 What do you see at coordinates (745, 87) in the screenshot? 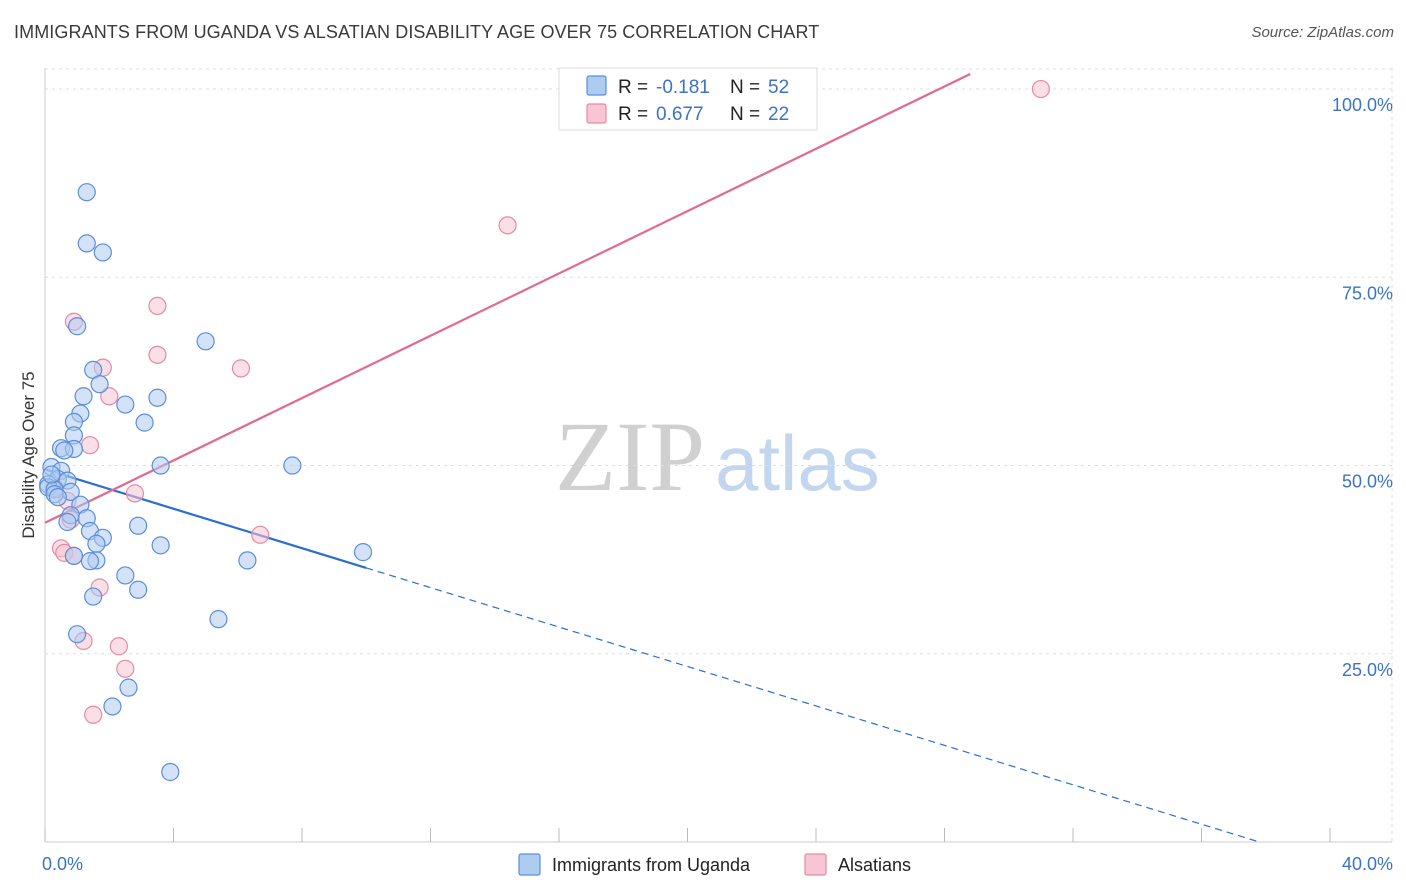
I see `legend-n-label-uganda: N =` at bounding box center [745, 87].